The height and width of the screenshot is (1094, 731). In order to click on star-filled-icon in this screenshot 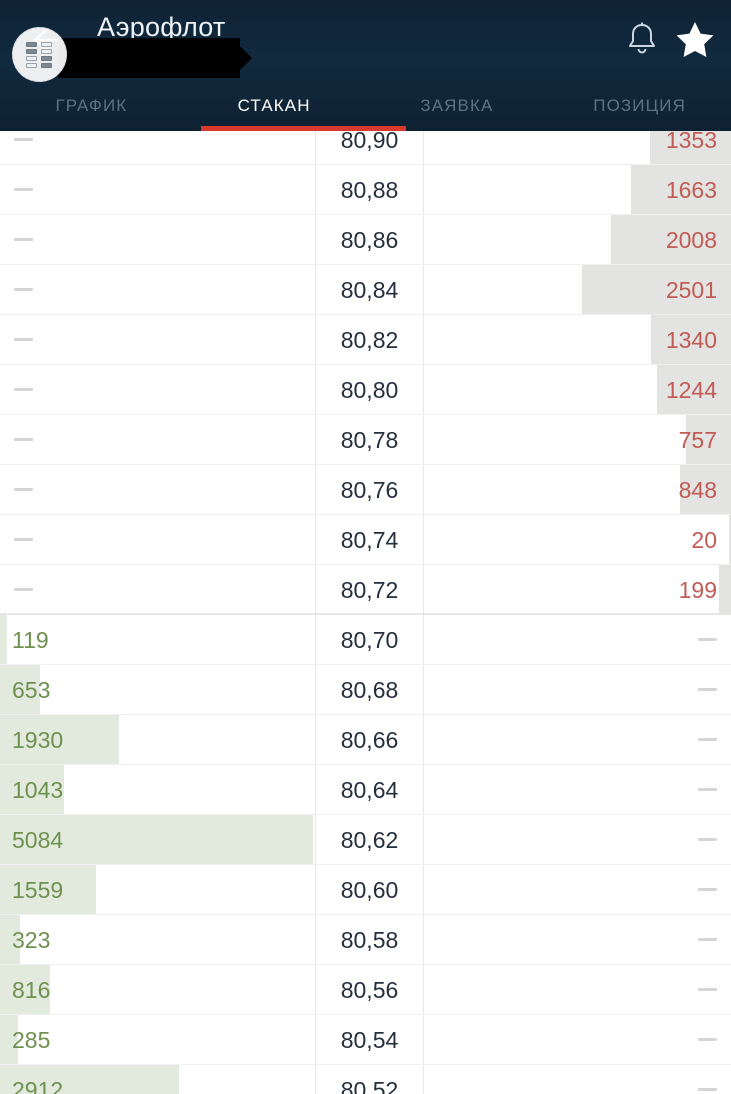, I will do `click(695, 39)`.